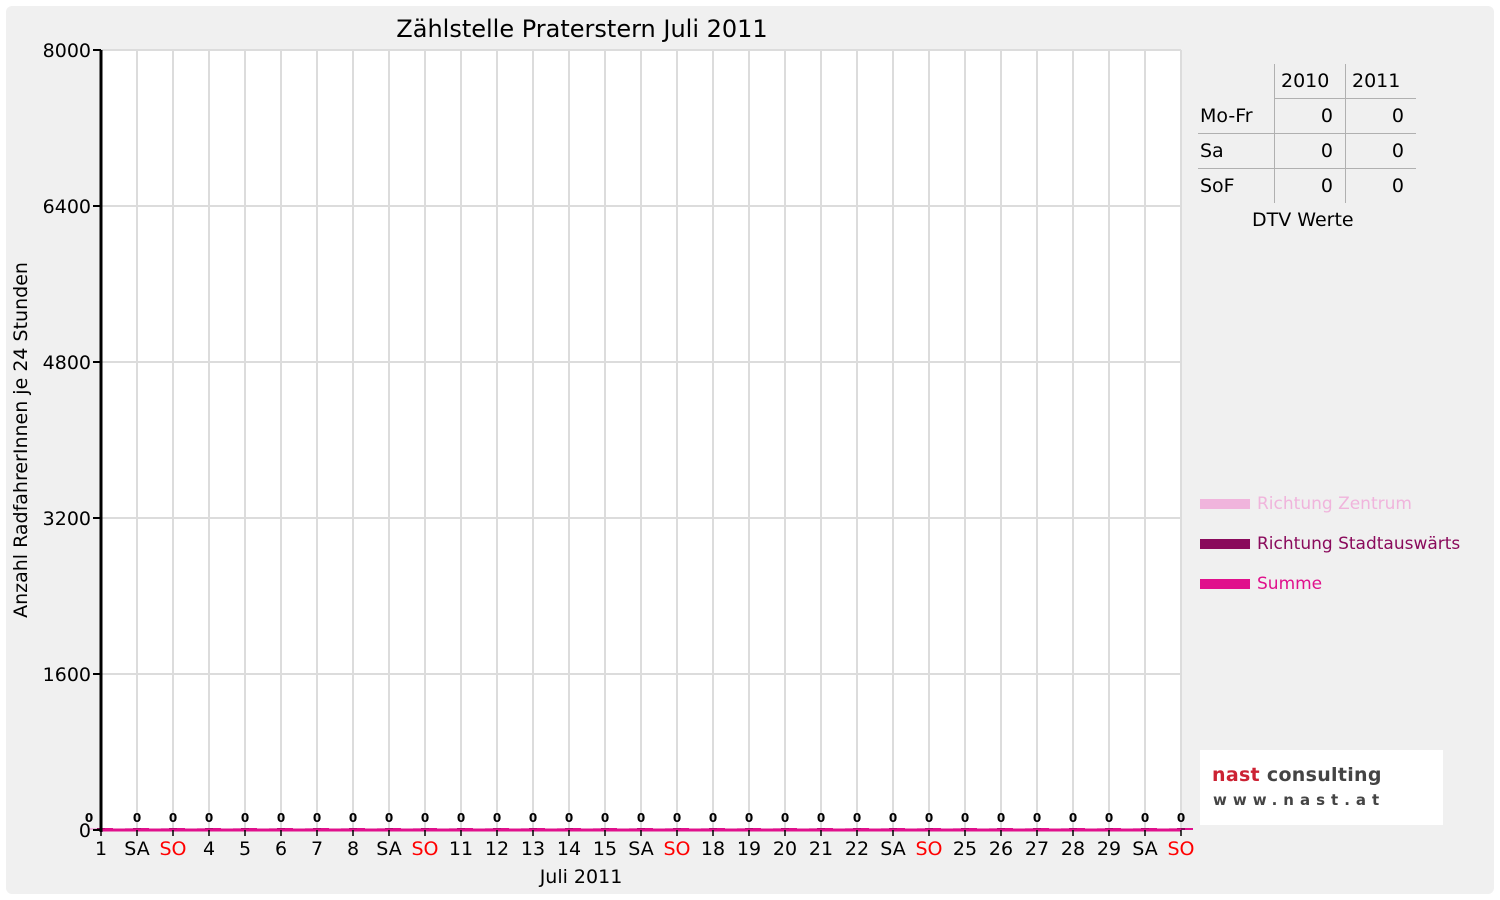 Image resolution: width=1500 pixels, height=900 pixels. What do you see at coordinates (1236, 775) in the screenshot?
I see `logo-accent-word: nast` at bounding box center [1236, 775].